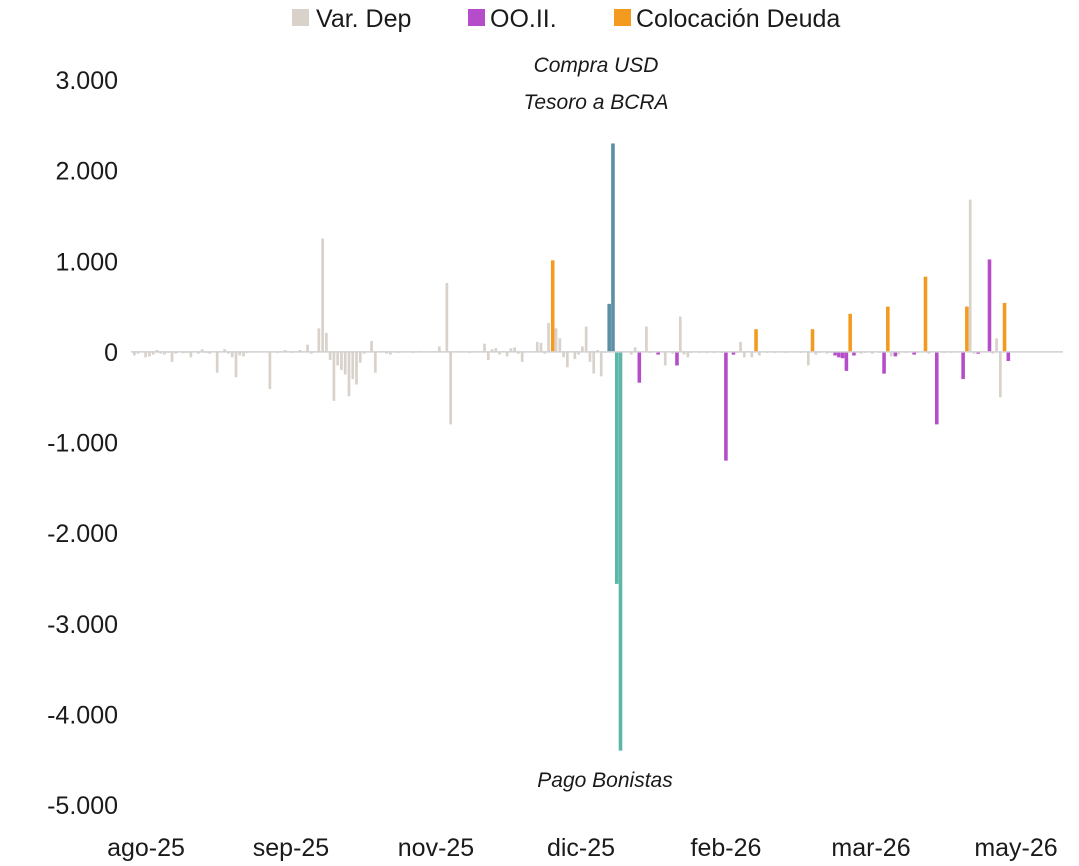 The image size is (1079, 866). Describe the element at coordinates (291, 848) in the screenshot. I see `x-tick-label: sep-25` at that location.